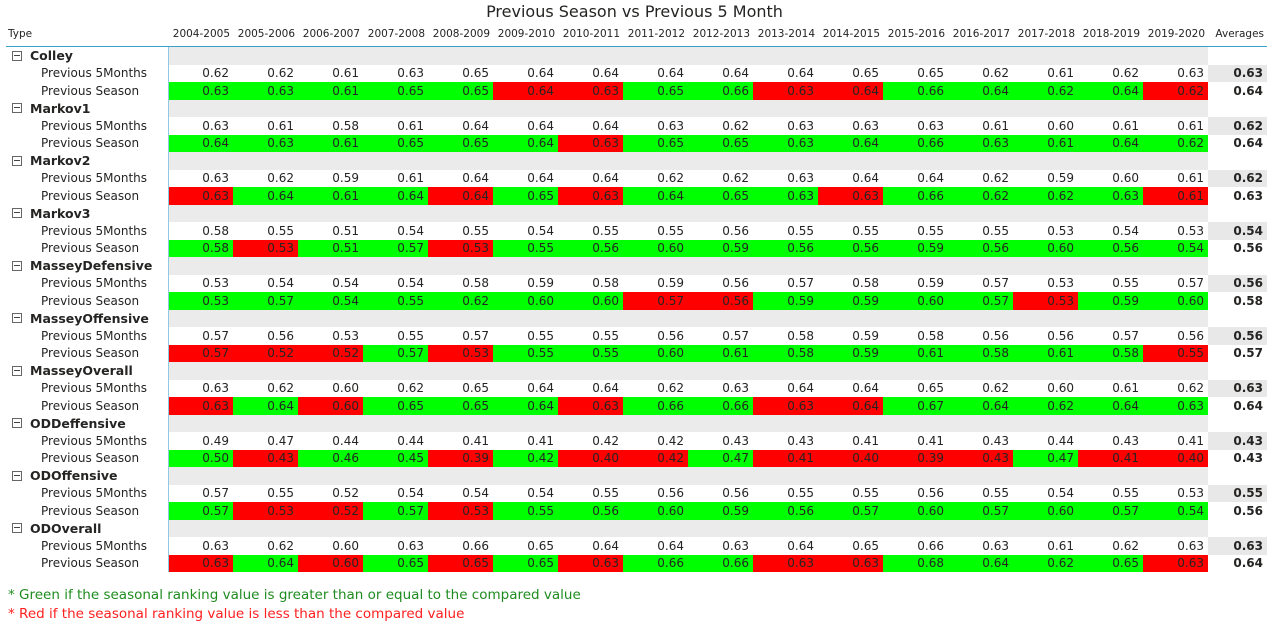 This screenshot has width=1269, height=628. What do you see at coordinates (200, 34) in the screenshot?
I see `season-column-header: 2004-2005` at bounding box center [200, 34].